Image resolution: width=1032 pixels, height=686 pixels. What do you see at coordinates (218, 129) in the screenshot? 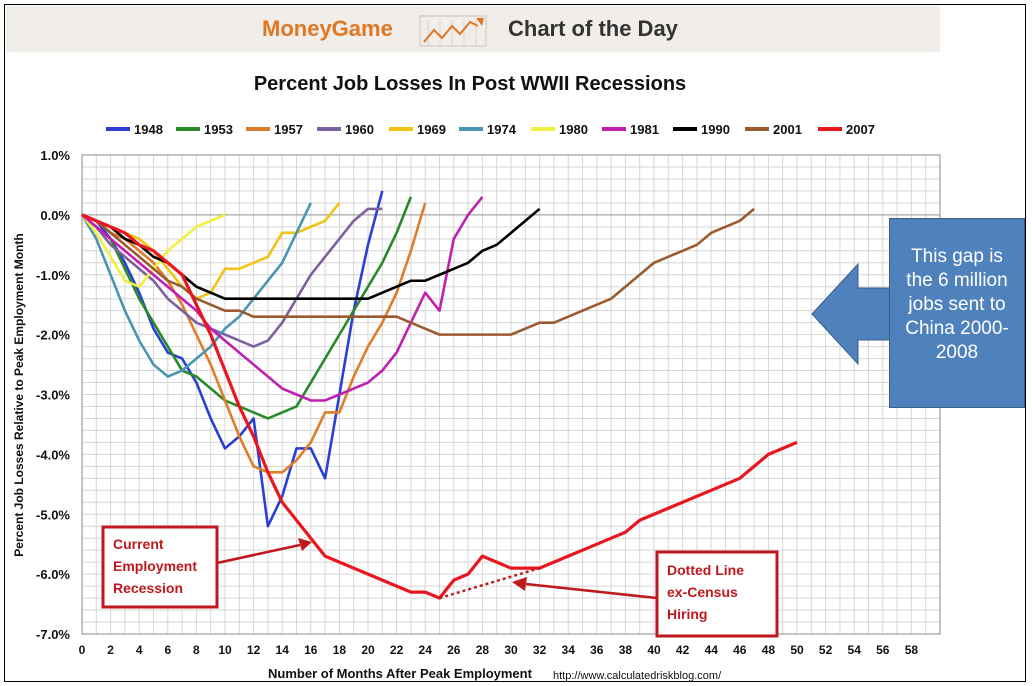
I see `legend-label: 1953` at bounding box center [218, 129].